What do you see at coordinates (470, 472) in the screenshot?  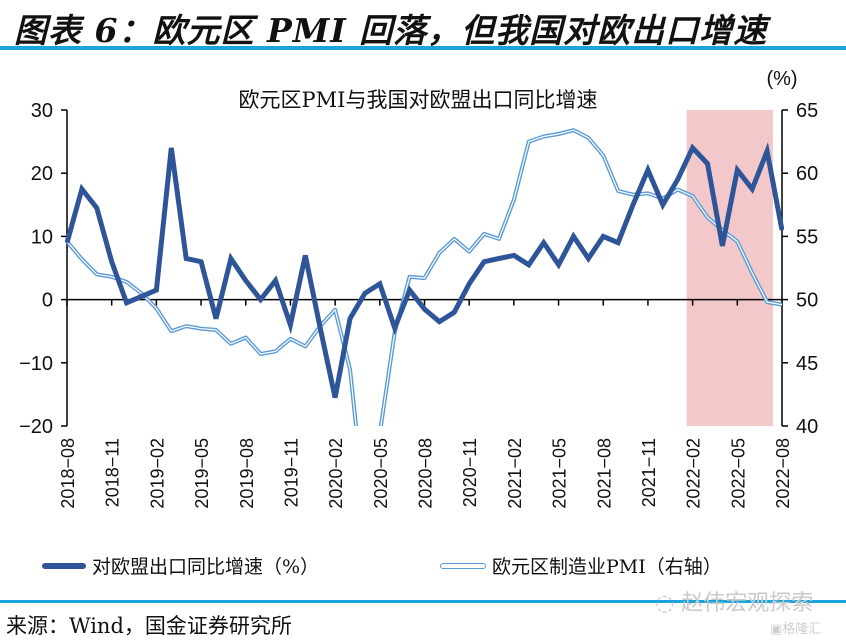 I see `x-tick-label: 2020−11` at bounding box center [470, 472].